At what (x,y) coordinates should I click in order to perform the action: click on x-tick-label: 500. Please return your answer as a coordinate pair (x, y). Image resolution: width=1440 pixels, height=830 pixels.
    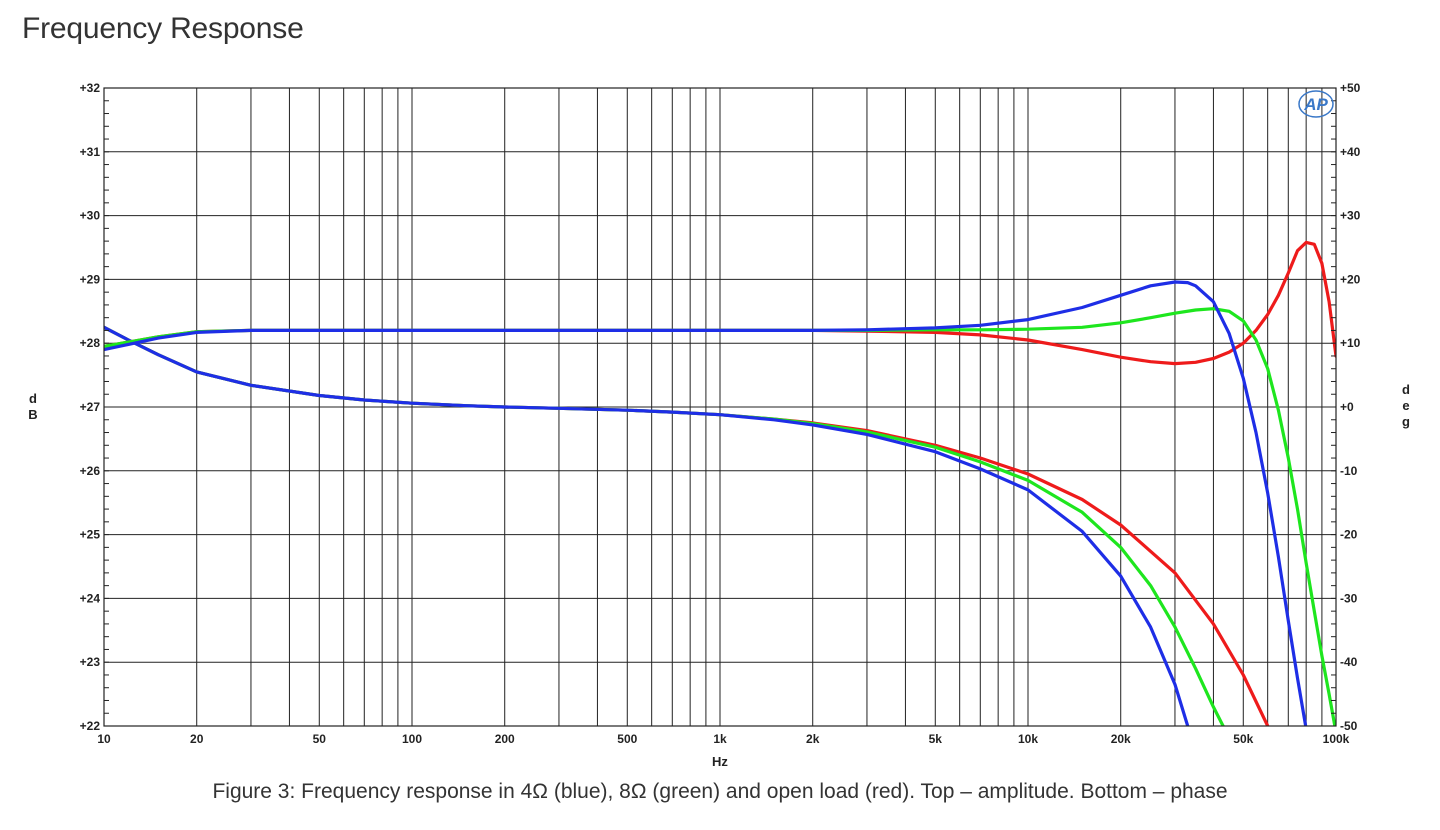
    Looking at the image, I should click on (627, 739).